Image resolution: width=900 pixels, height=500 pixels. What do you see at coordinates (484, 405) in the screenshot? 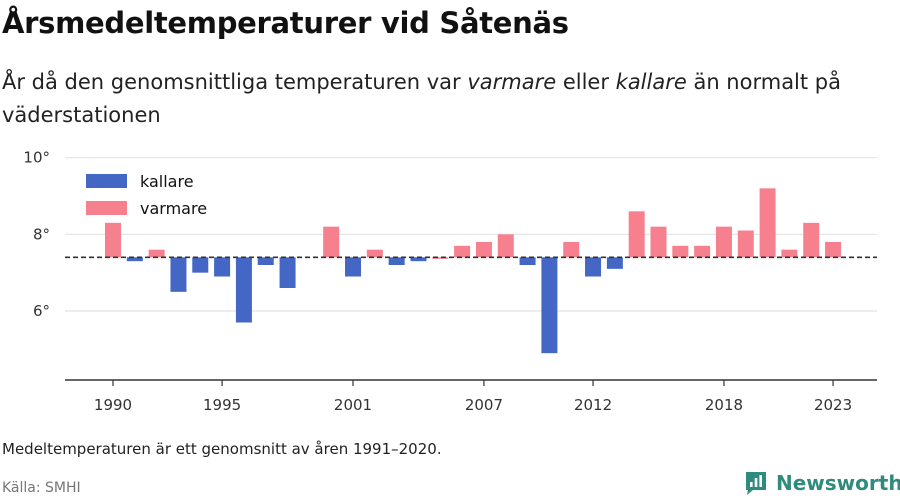
I see `x-tick-label: 2007` at bounding box center [484, 405].